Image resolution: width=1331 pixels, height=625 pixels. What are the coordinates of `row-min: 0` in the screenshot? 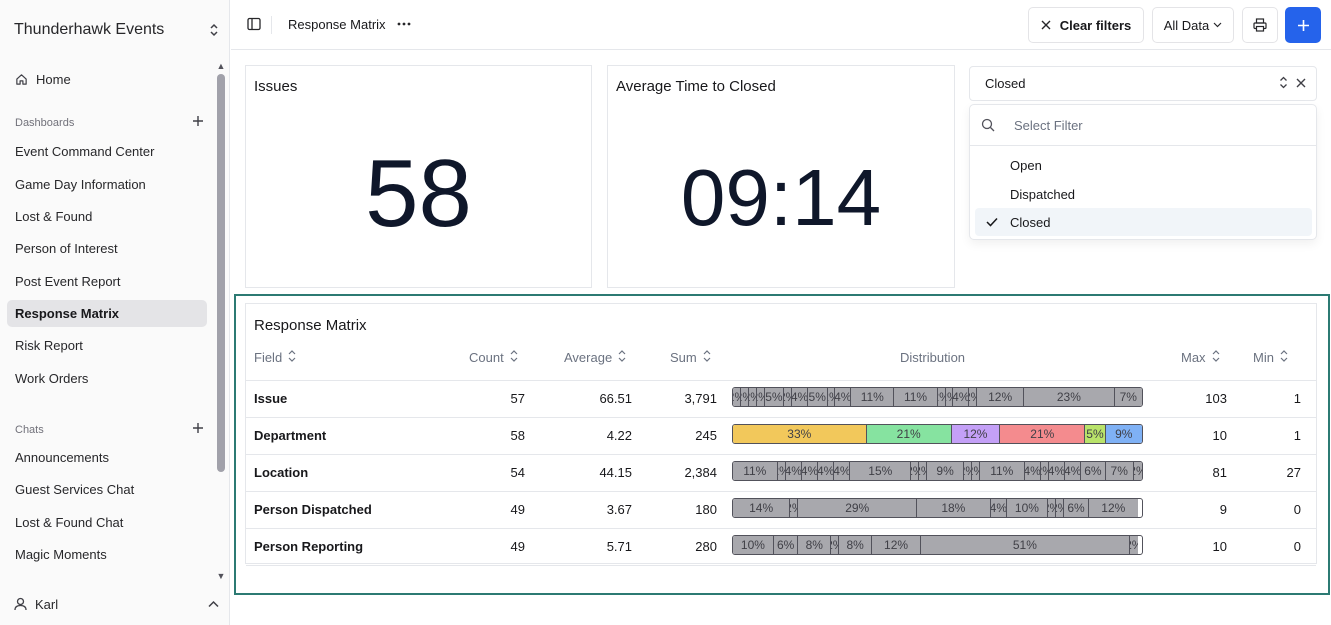 It's located at (1297, 546).